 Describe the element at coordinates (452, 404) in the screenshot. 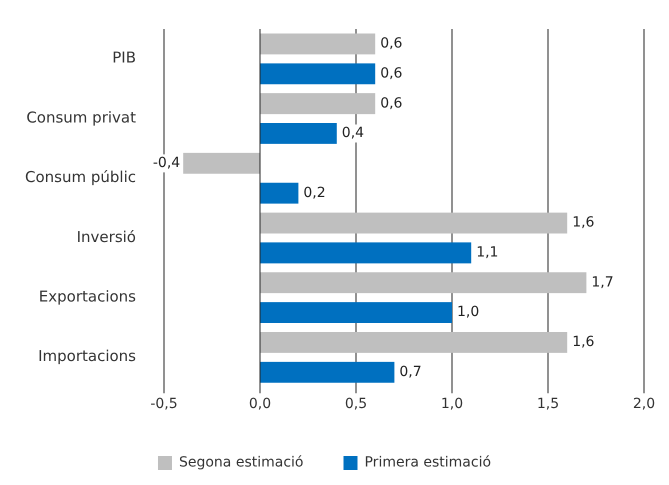

I see `x-tick-label: 1,0` at that location.